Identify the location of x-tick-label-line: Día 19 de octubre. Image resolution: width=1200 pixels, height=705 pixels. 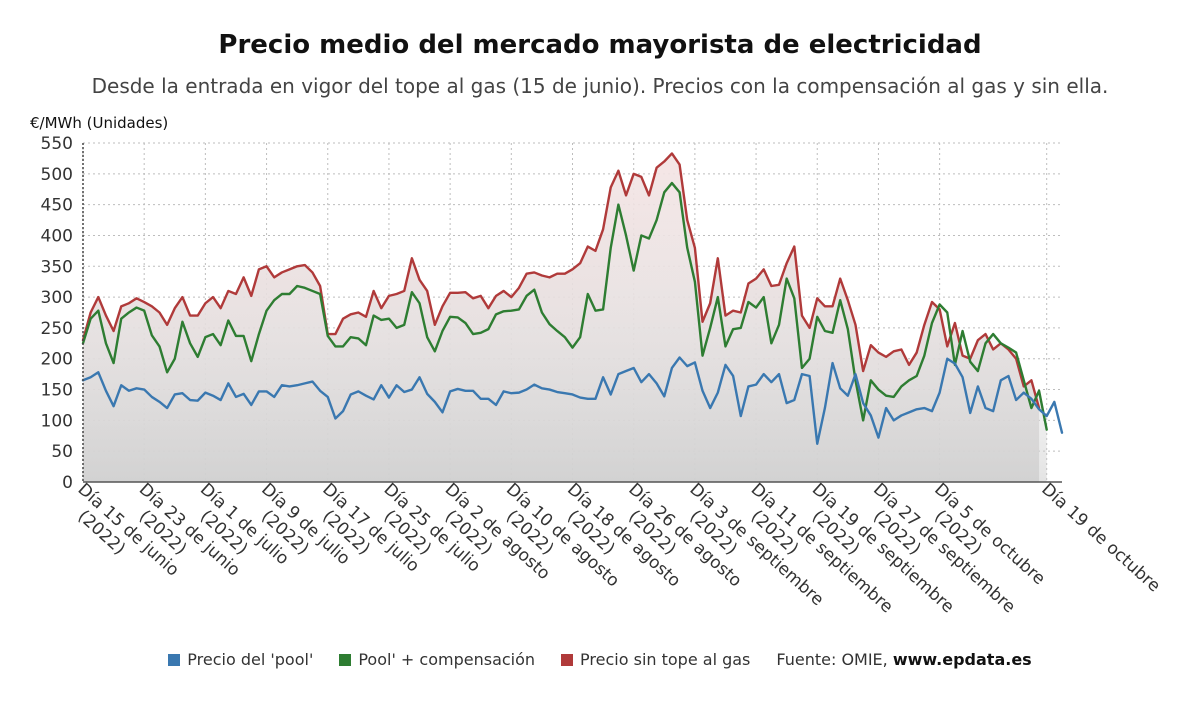
(1100, 537).